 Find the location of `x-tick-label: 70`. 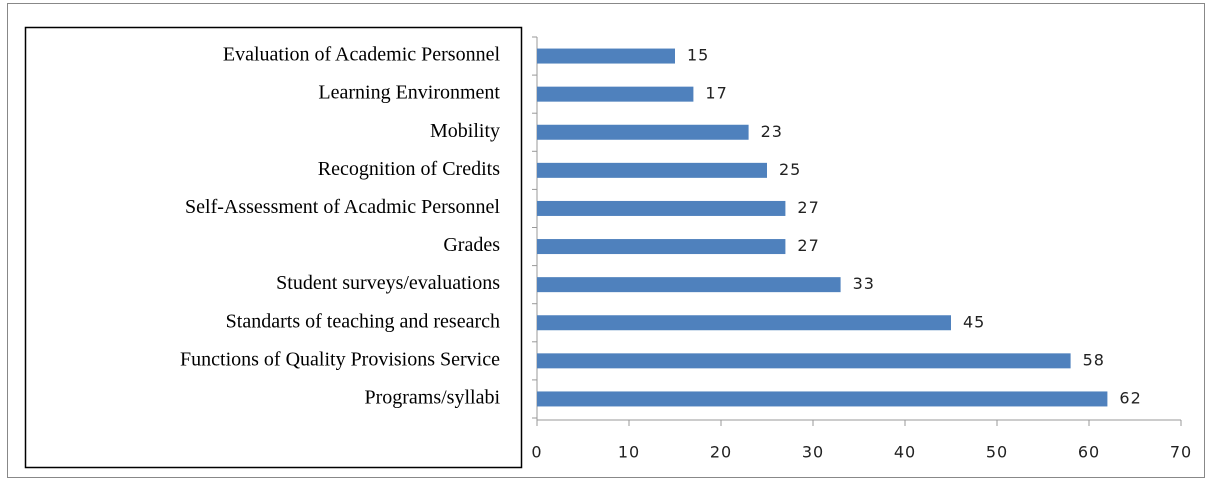

x-tick-label: 70 is located at coordinates (1181, 452).